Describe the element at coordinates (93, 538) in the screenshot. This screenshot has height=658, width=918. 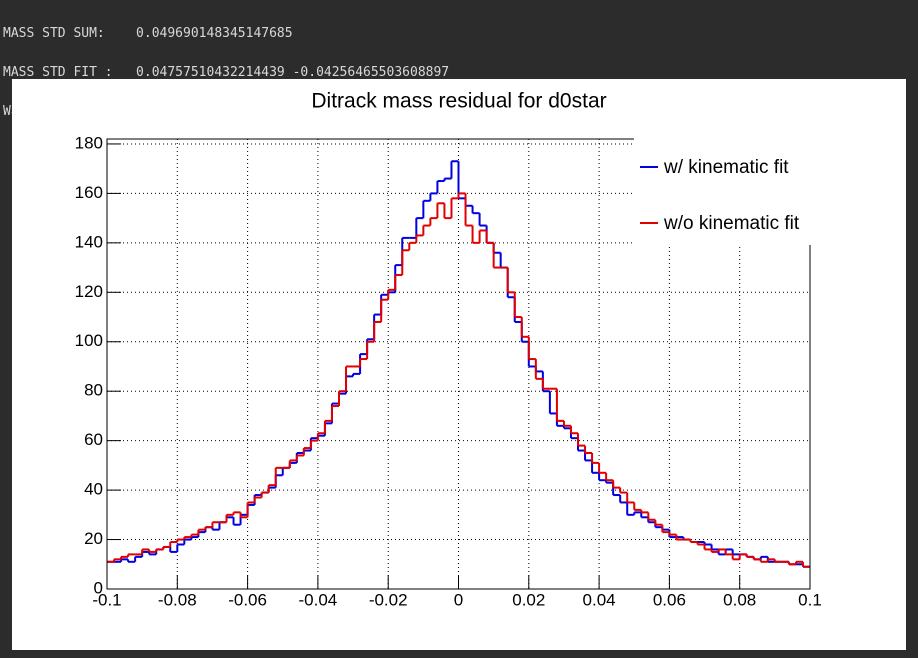
I see `y-tick-label: 20` at that location.